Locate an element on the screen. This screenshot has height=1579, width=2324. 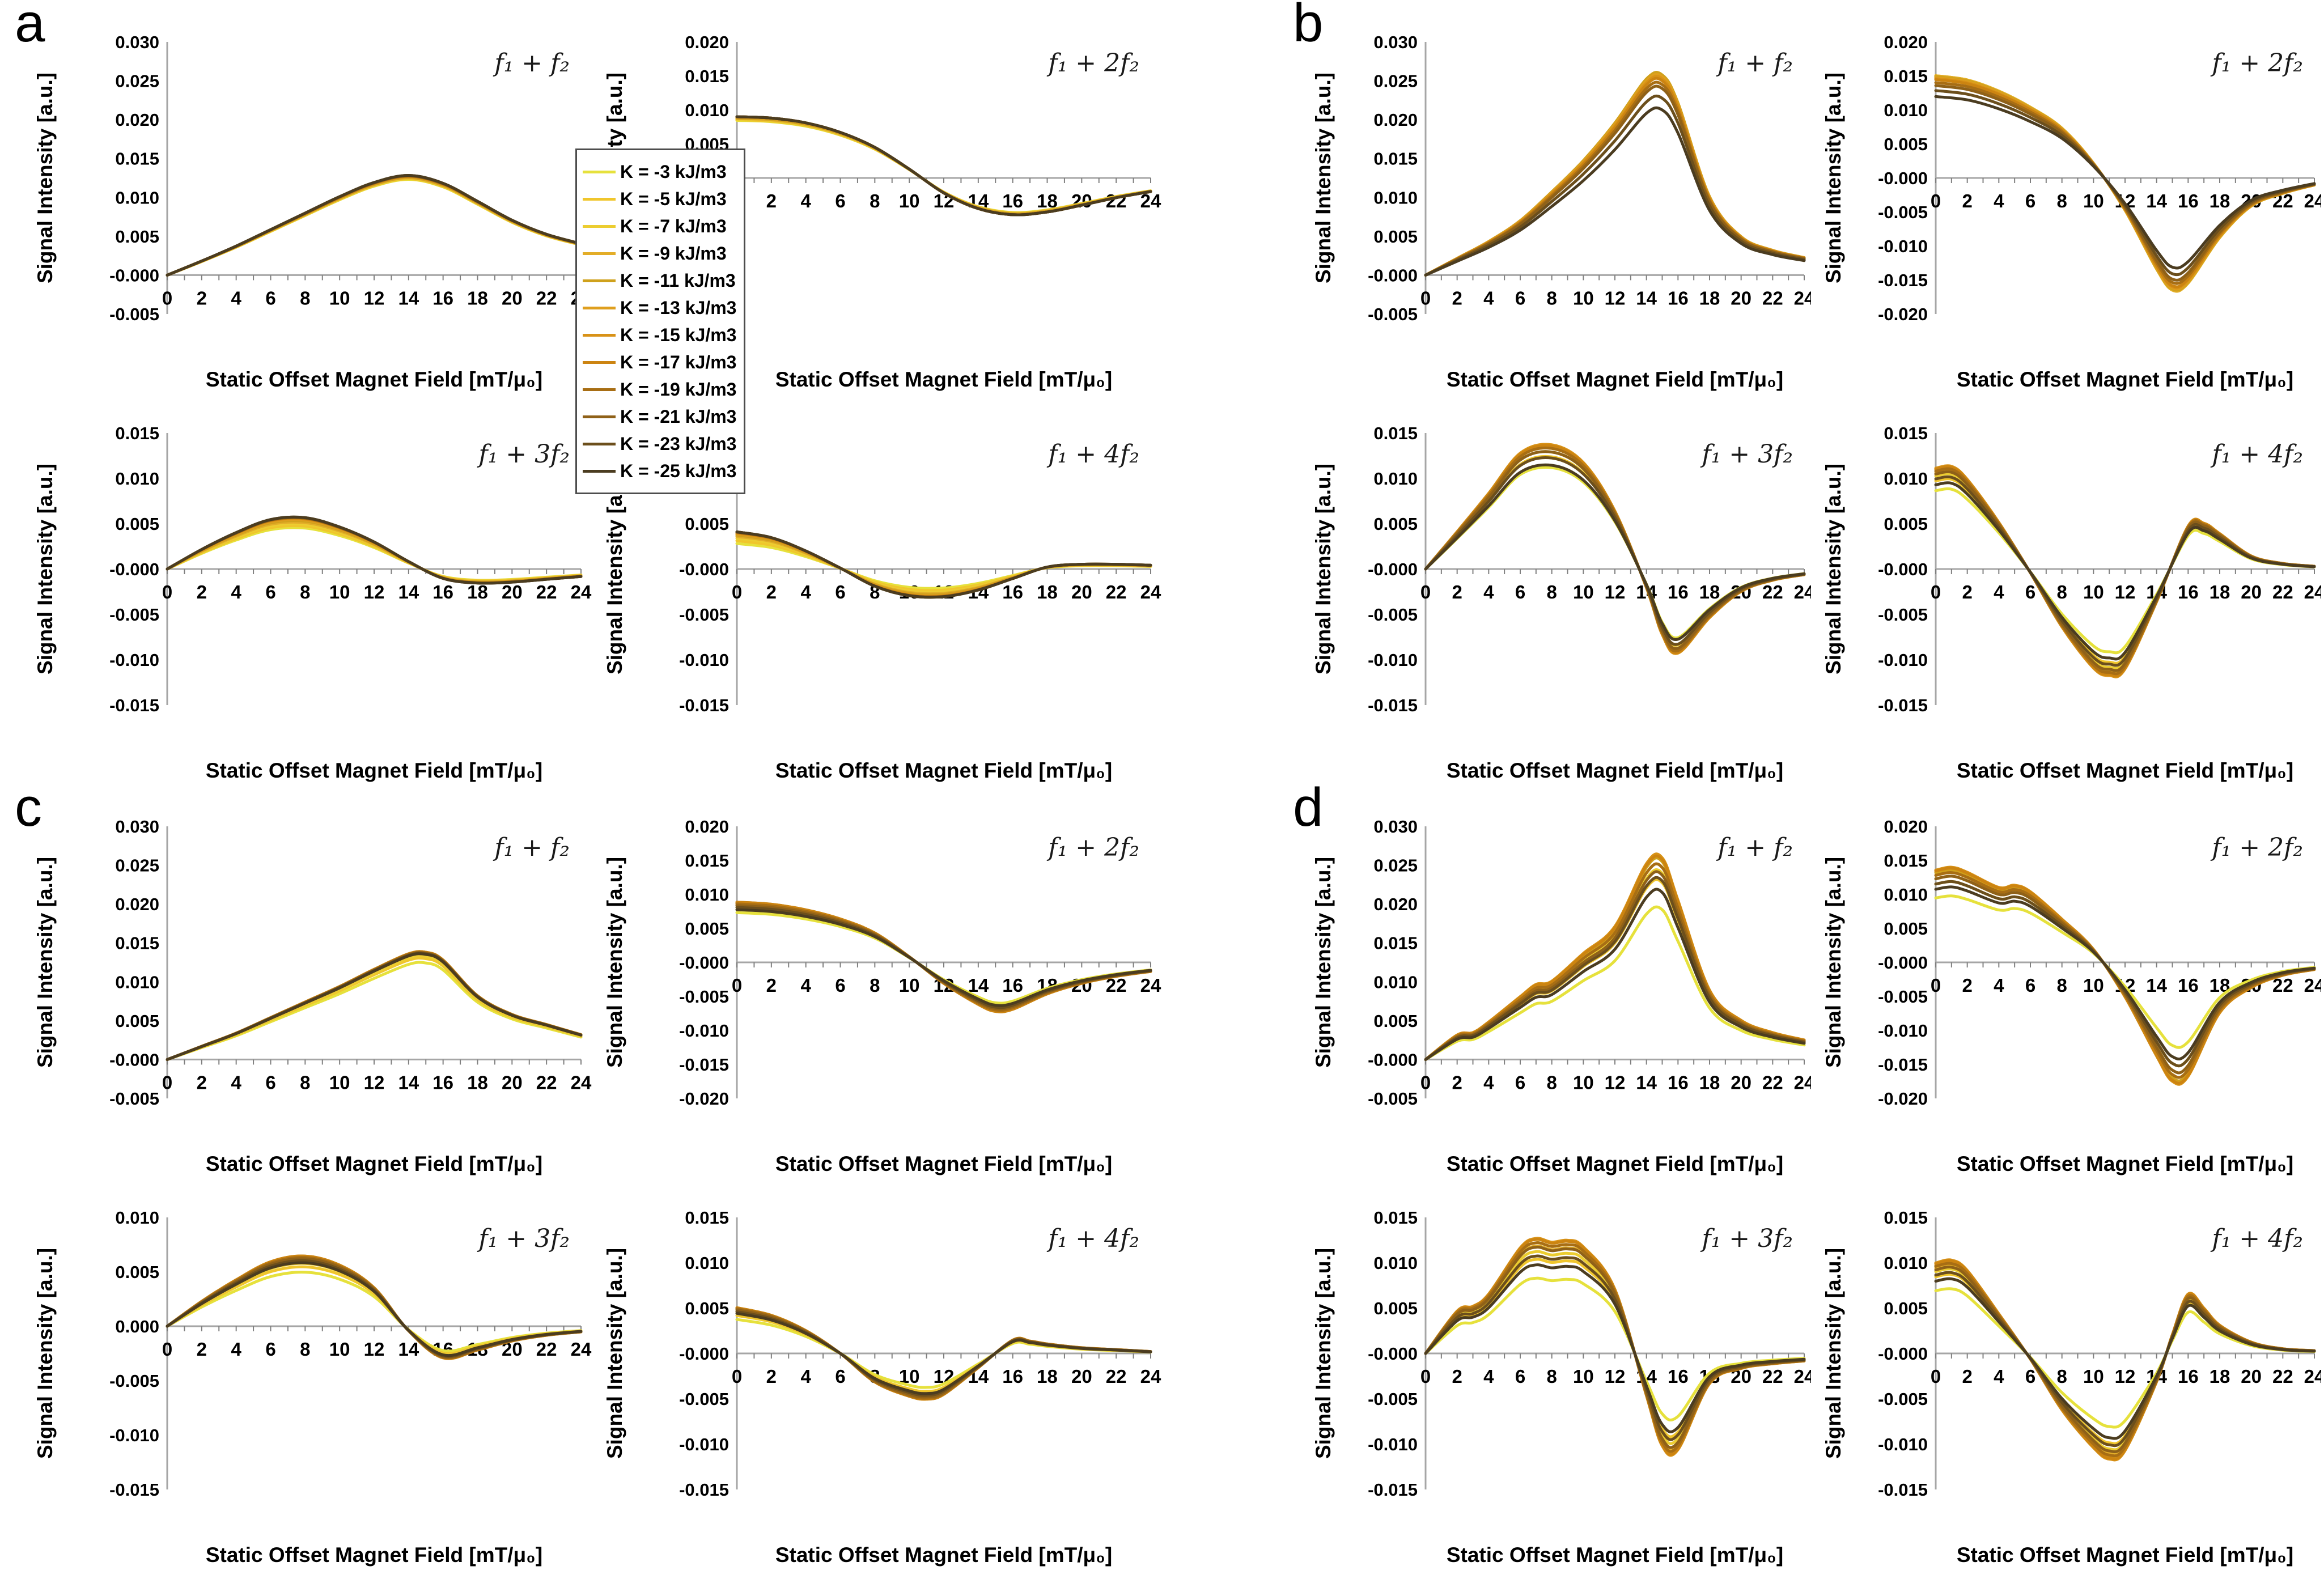
x-tick-label: 6 is located at coordinates (840, 201).